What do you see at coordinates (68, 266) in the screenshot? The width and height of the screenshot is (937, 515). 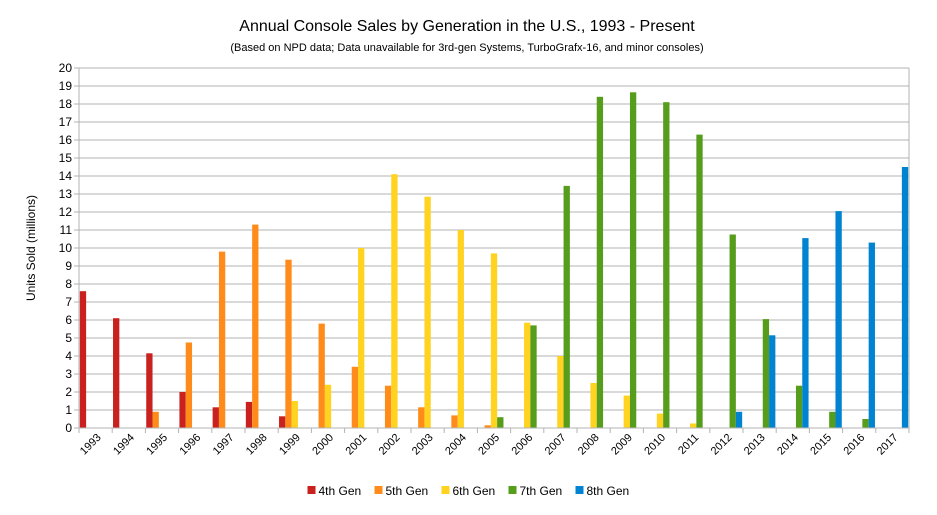 I see `y-tick-label: 9` at bounding box center [68, 266].